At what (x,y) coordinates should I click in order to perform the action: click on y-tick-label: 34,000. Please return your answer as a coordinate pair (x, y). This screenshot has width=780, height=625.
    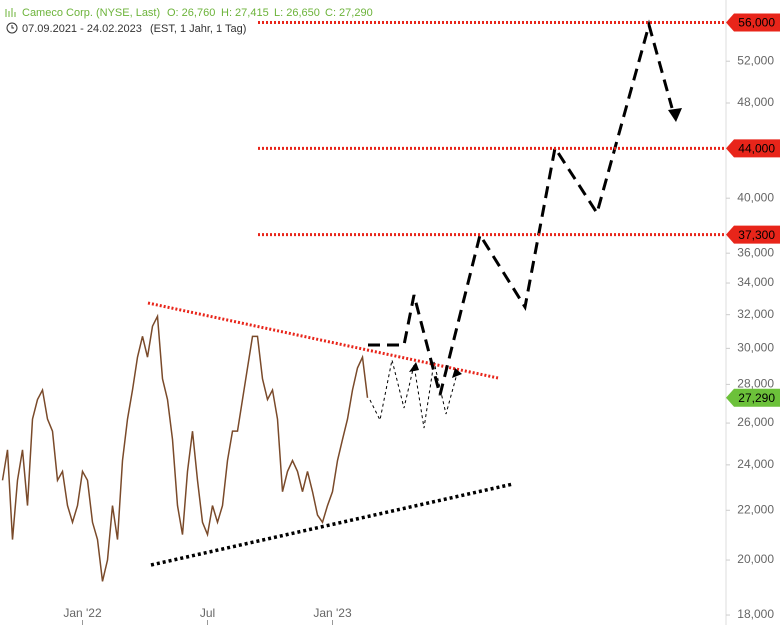
    Looking at the image, I should click on (755, 282).